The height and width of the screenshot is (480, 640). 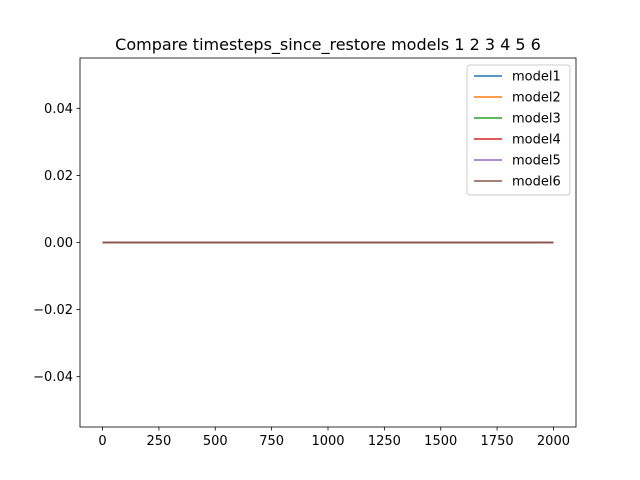 I want to click on legend-label-model1: model1, so click(x=536, y=77).